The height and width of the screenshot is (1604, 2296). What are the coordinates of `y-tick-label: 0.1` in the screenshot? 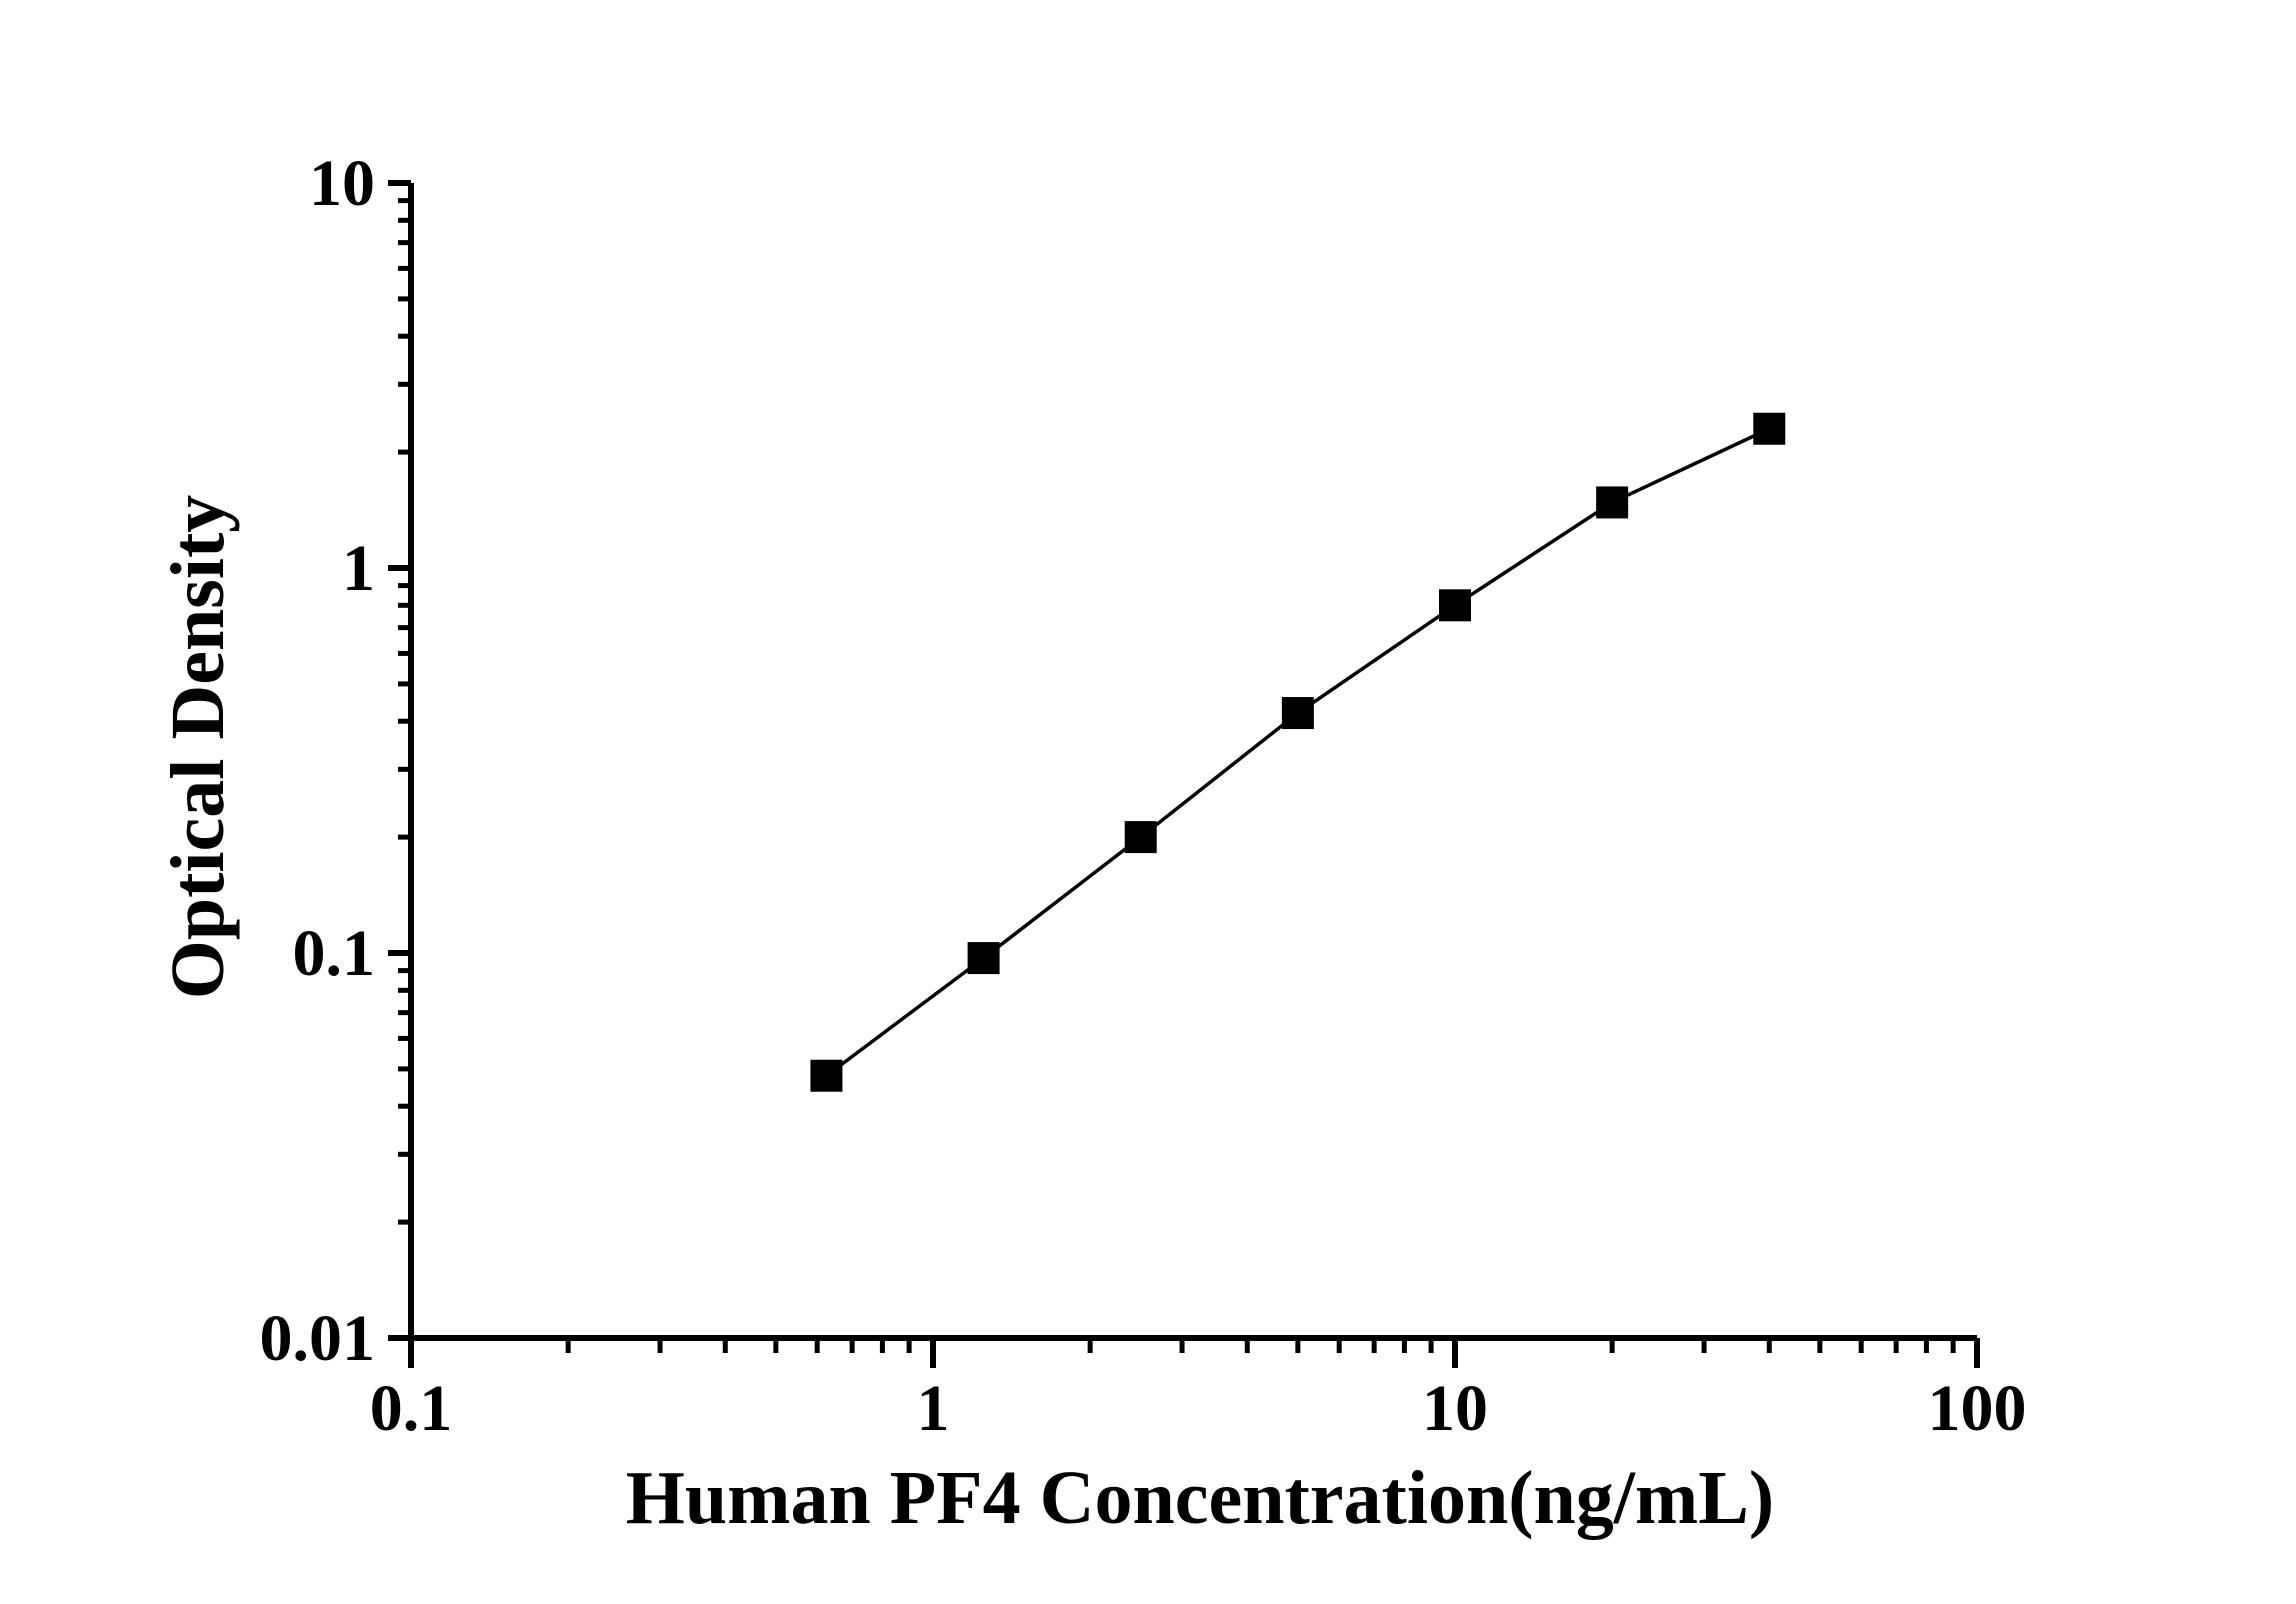 It's located at (334, 953).